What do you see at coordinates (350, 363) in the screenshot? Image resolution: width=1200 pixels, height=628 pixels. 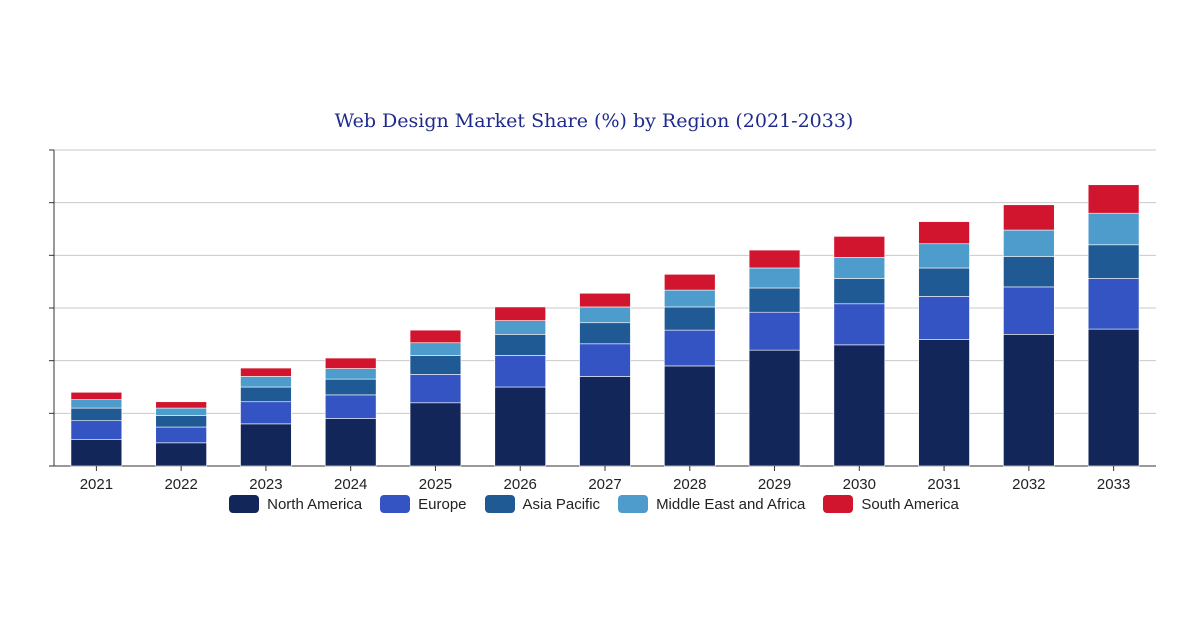 I see `bar-2024-south-america` at bounding box center [350, 363].